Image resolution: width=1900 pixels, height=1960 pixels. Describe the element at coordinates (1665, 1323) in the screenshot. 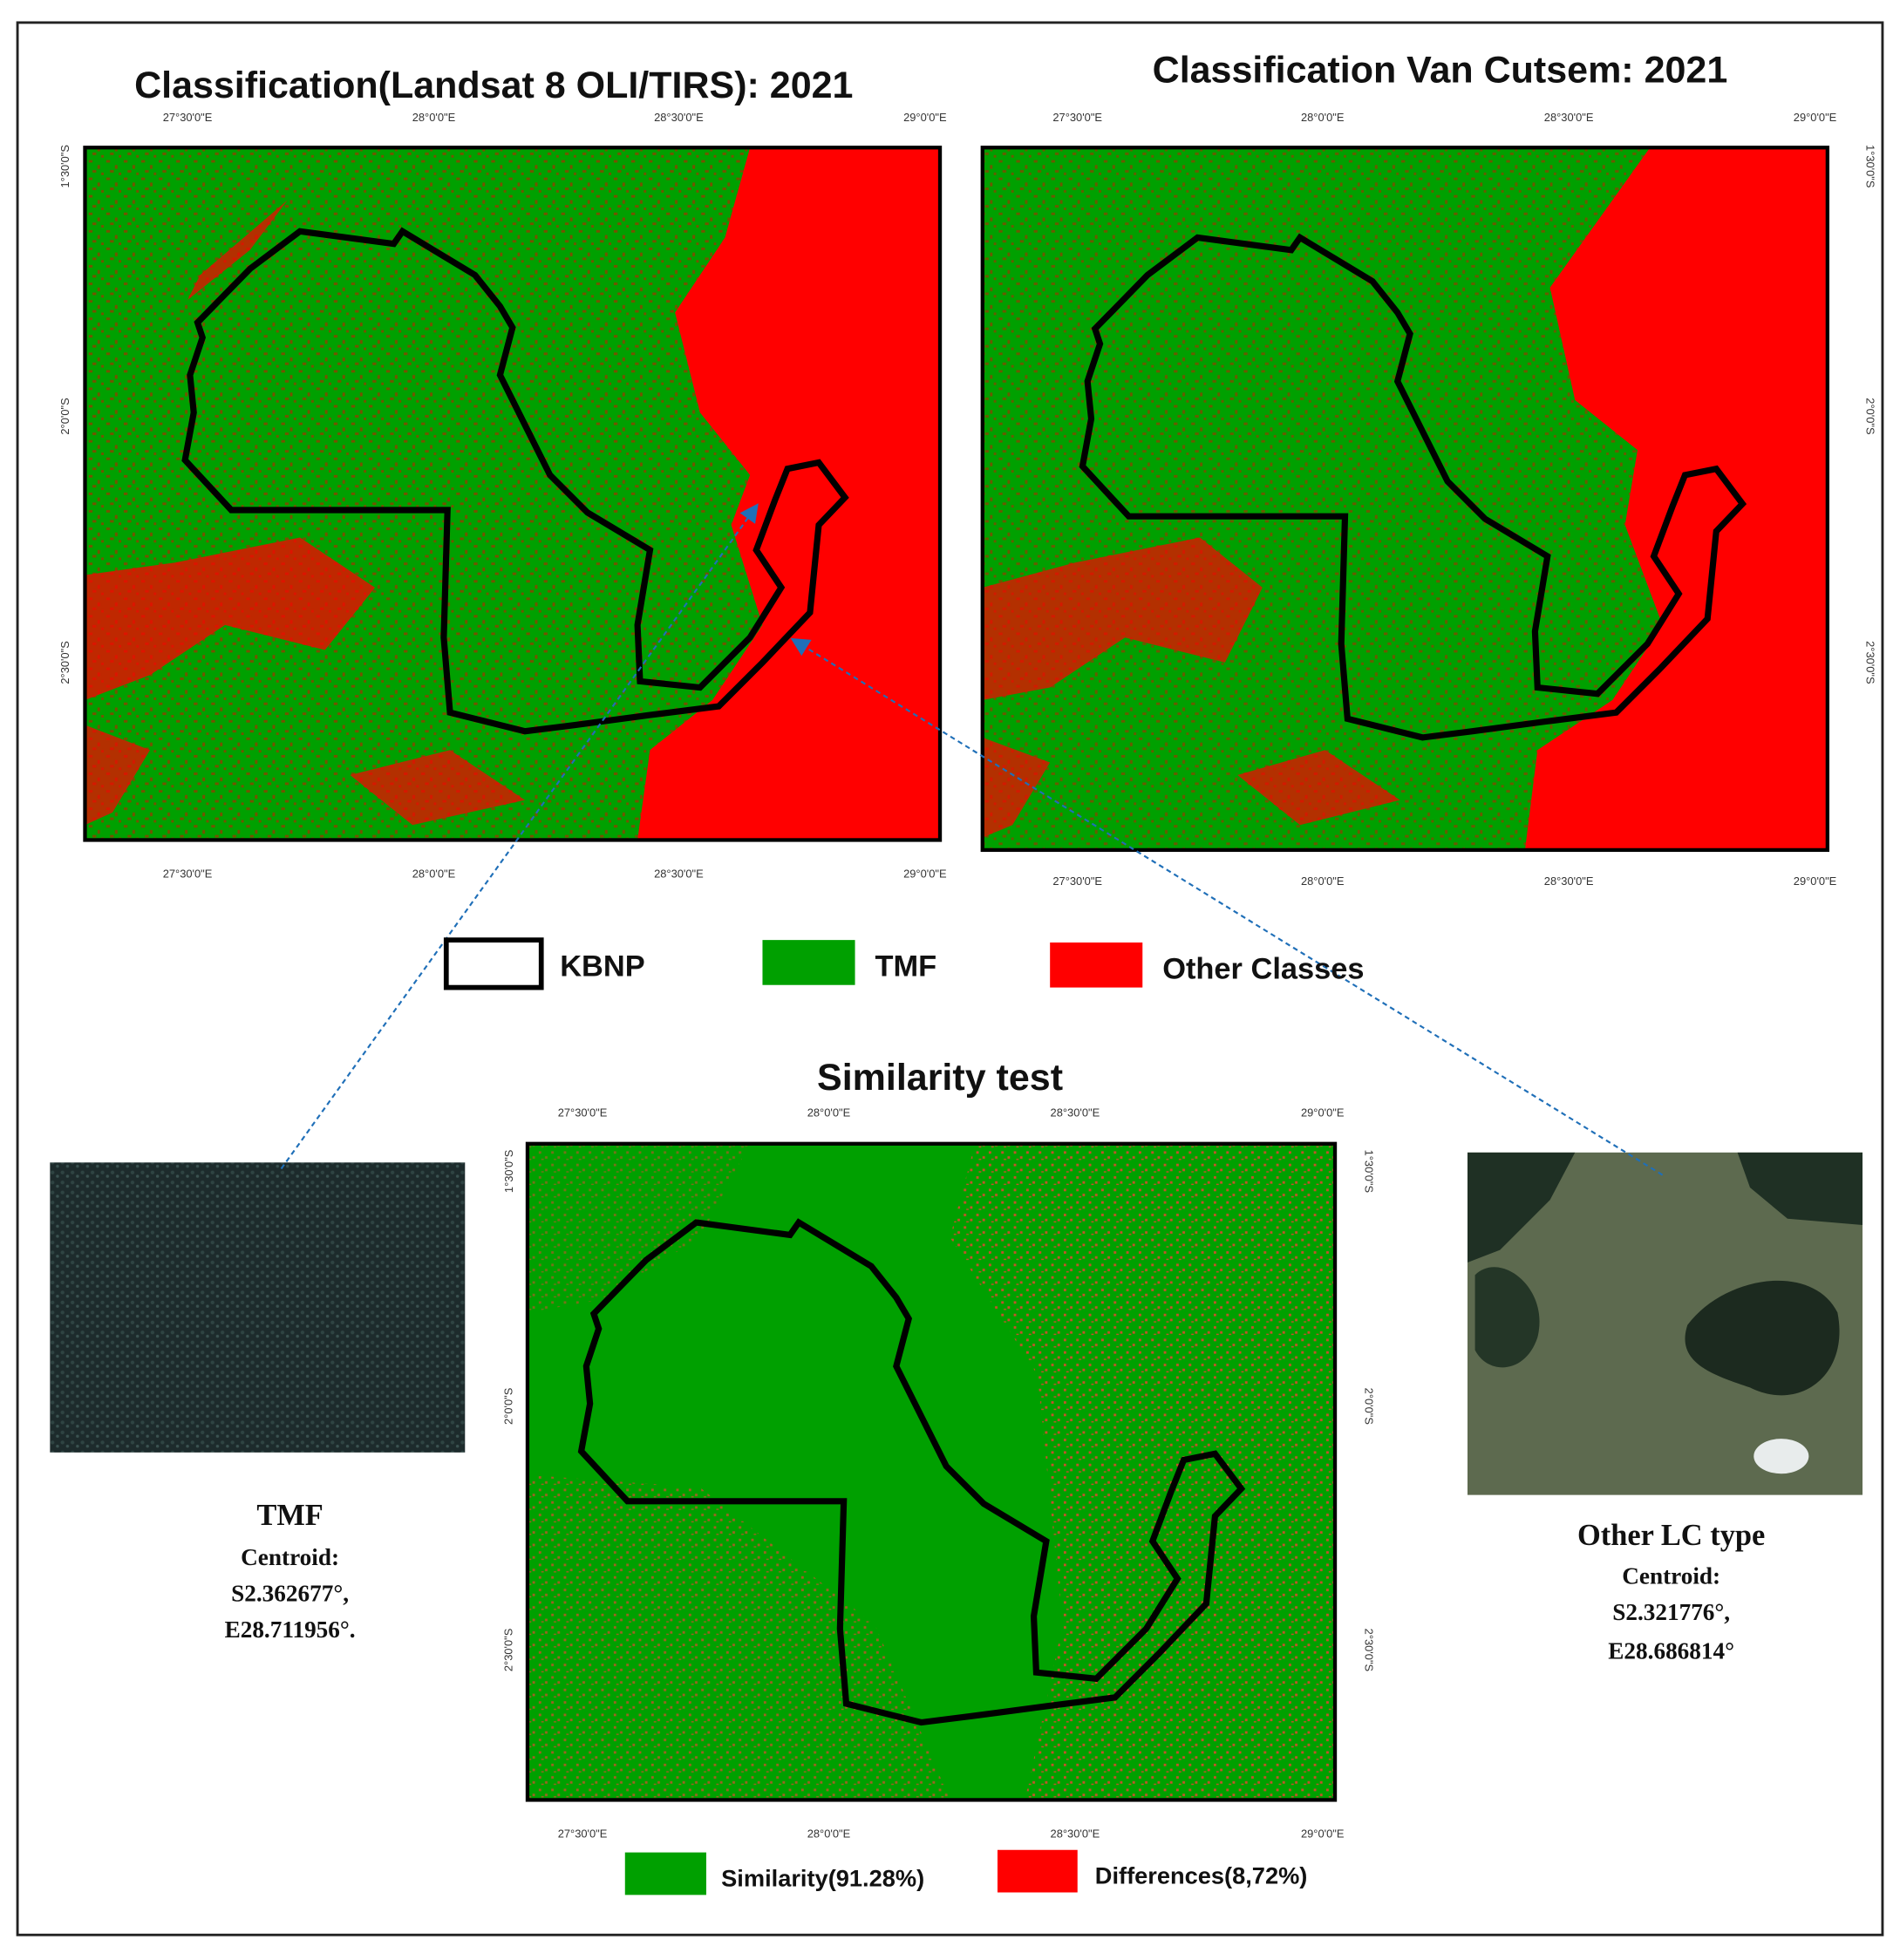

I see `photo-other` at that location.